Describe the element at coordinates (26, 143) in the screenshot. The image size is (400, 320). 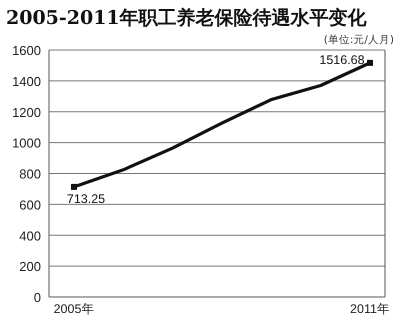
I see `y-tick-label: 1000` at that location.